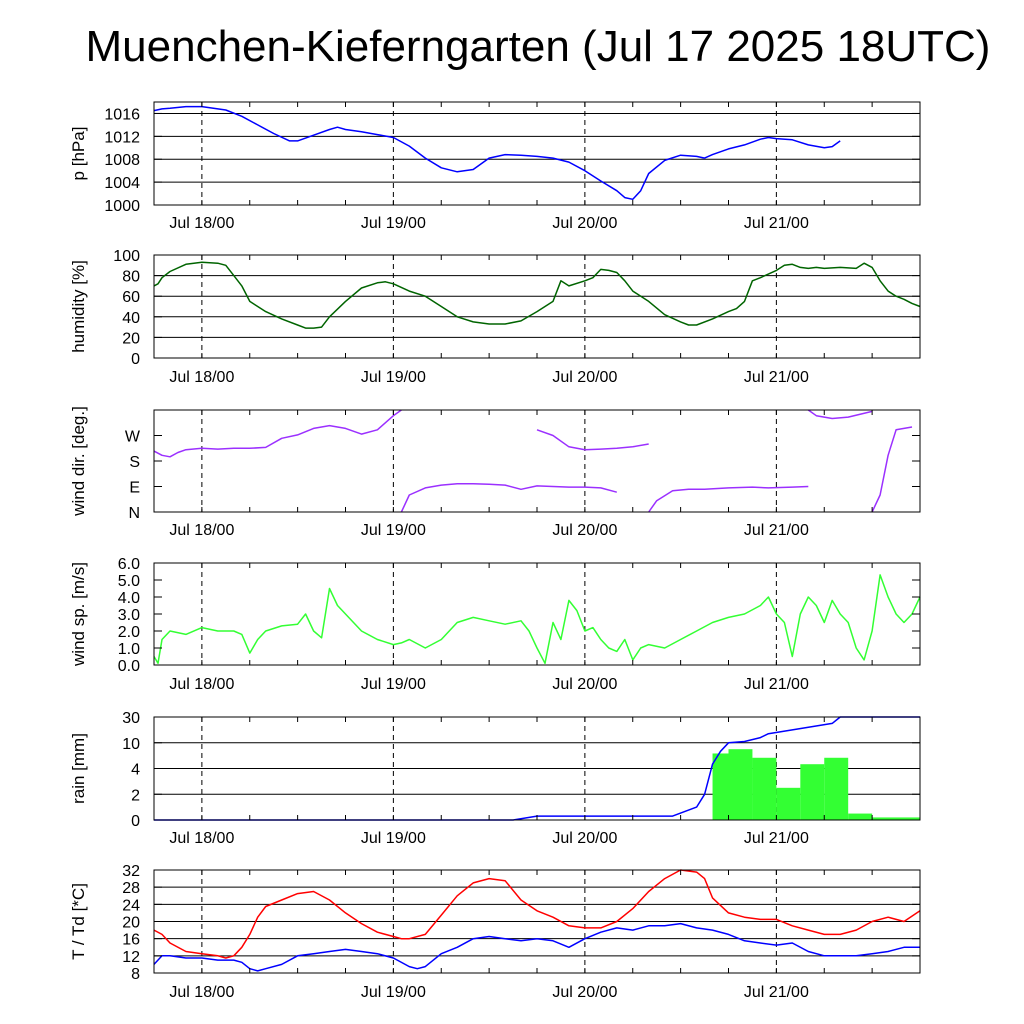  Describe the element at coordinates (135, 795) in the screenshot. I see `y-tick-label: 2` at that location.